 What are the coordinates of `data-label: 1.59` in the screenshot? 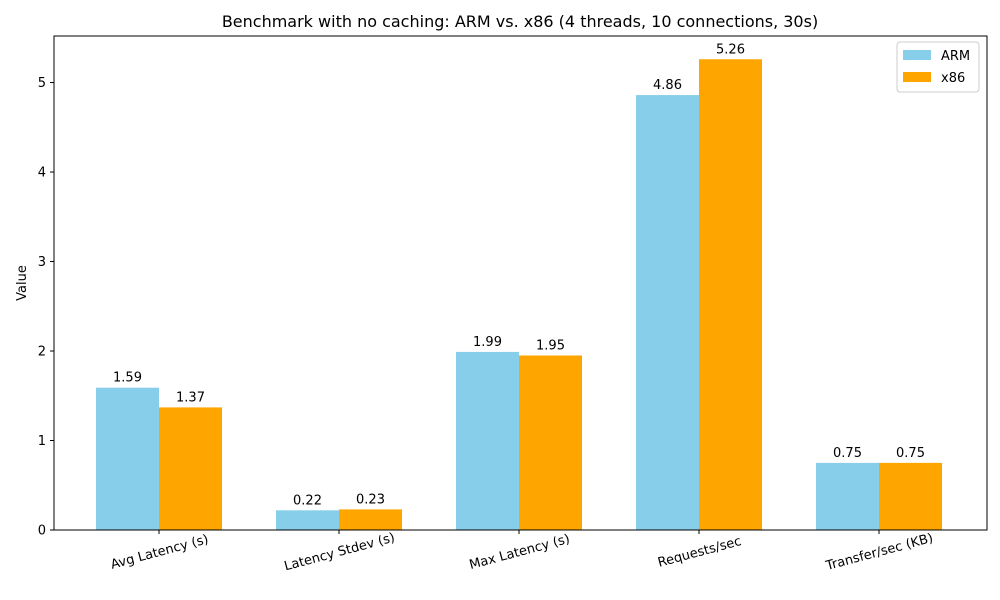 It's located at (127, 378).